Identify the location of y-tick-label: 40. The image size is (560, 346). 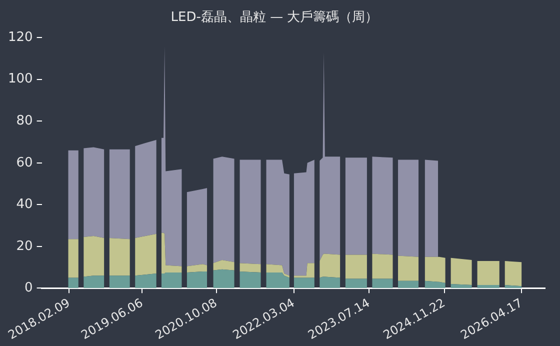
(24, 204).